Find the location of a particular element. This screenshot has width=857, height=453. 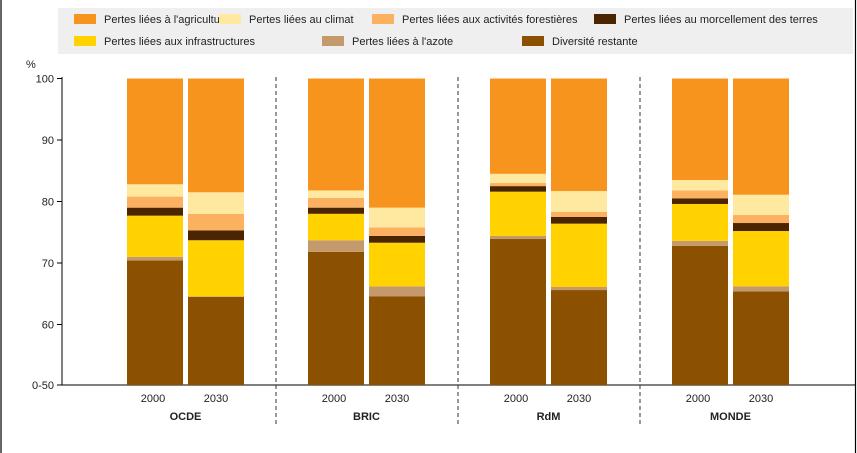

legend-item: Diversité restante is located at coordinates (580, 42).